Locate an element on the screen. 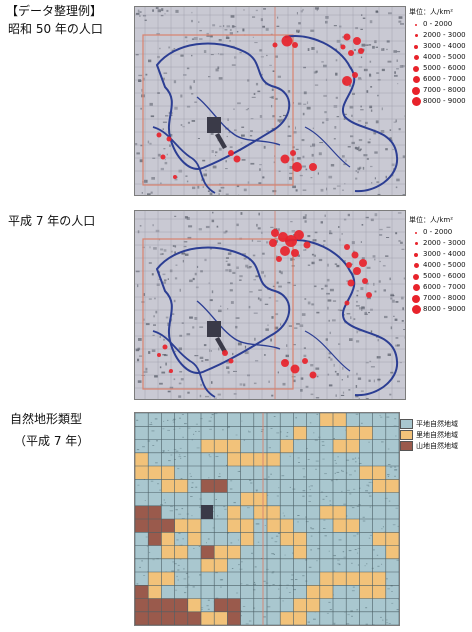  legend-label: 2000 - 3000 is located at coordinates (444, 243).